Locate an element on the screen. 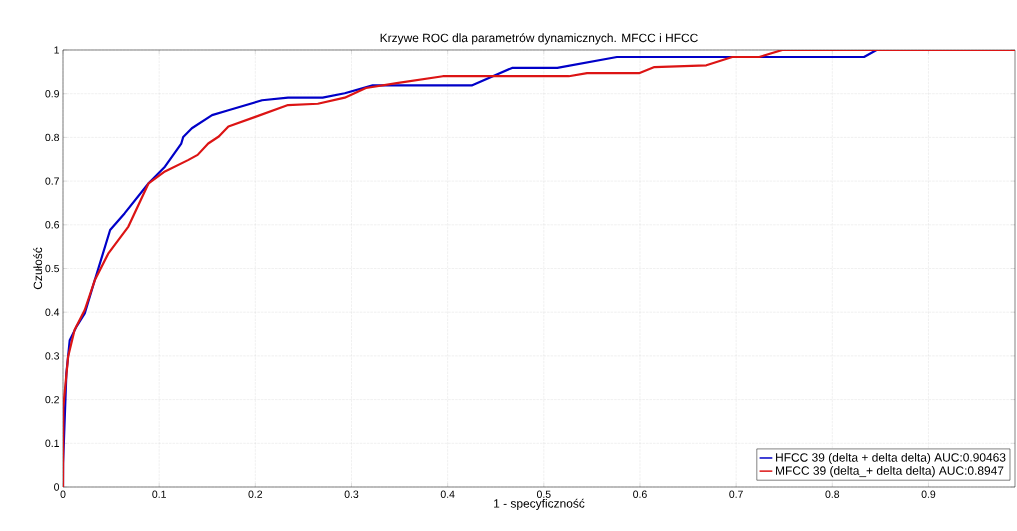 This screenshot has width=1017, height=531. x-tick-label: 0.1 is located at coordinates (159, 494).